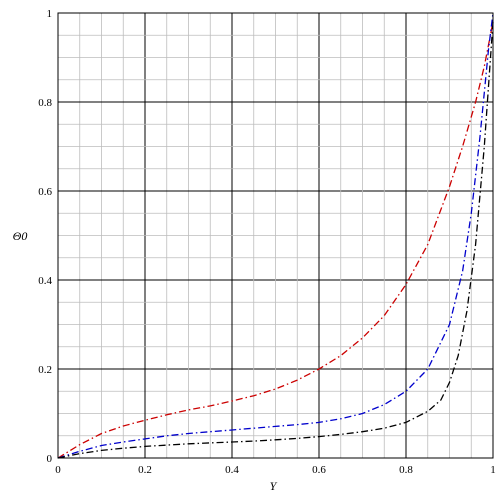 This screenshot has width=500, height=500. Describe the element at coordinates (50, 459) in the screenshot. I see `y-tick-label: 0` at that location.